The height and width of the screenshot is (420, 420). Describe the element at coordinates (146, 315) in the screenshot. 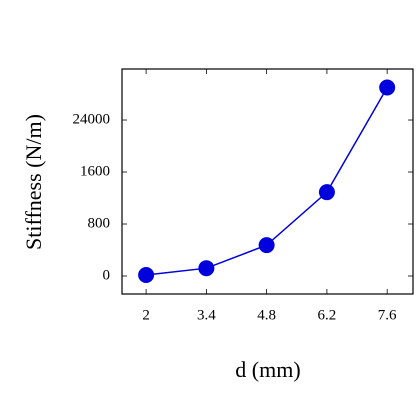

I see `x-tick-label: 2` at that location.